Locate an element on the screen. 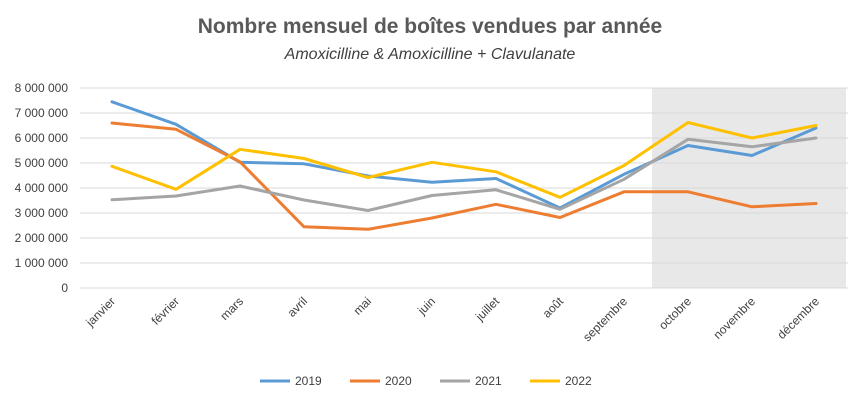 The width and height of the screenshot is (860, 406). x-tick-label: juillet is located at coordinates (487, 309).